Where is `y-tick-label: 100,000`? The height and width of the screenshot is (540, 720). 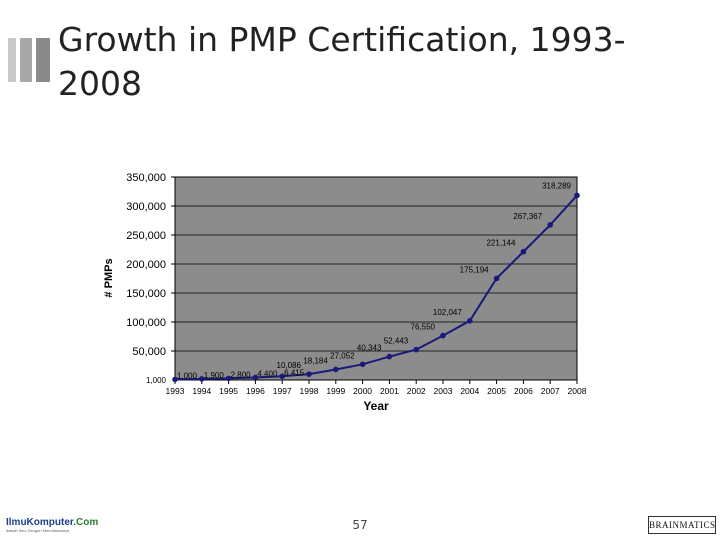
y-tick-label: 100,000 is located at coordinates (146, 323).